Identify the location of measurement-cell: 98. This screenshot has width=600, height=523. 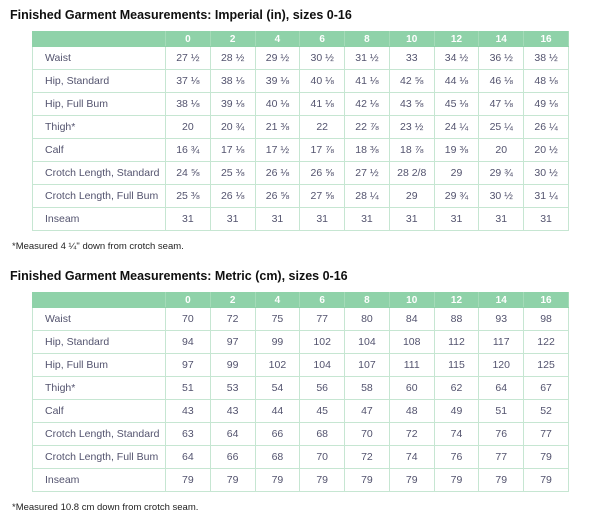
(546, 319).